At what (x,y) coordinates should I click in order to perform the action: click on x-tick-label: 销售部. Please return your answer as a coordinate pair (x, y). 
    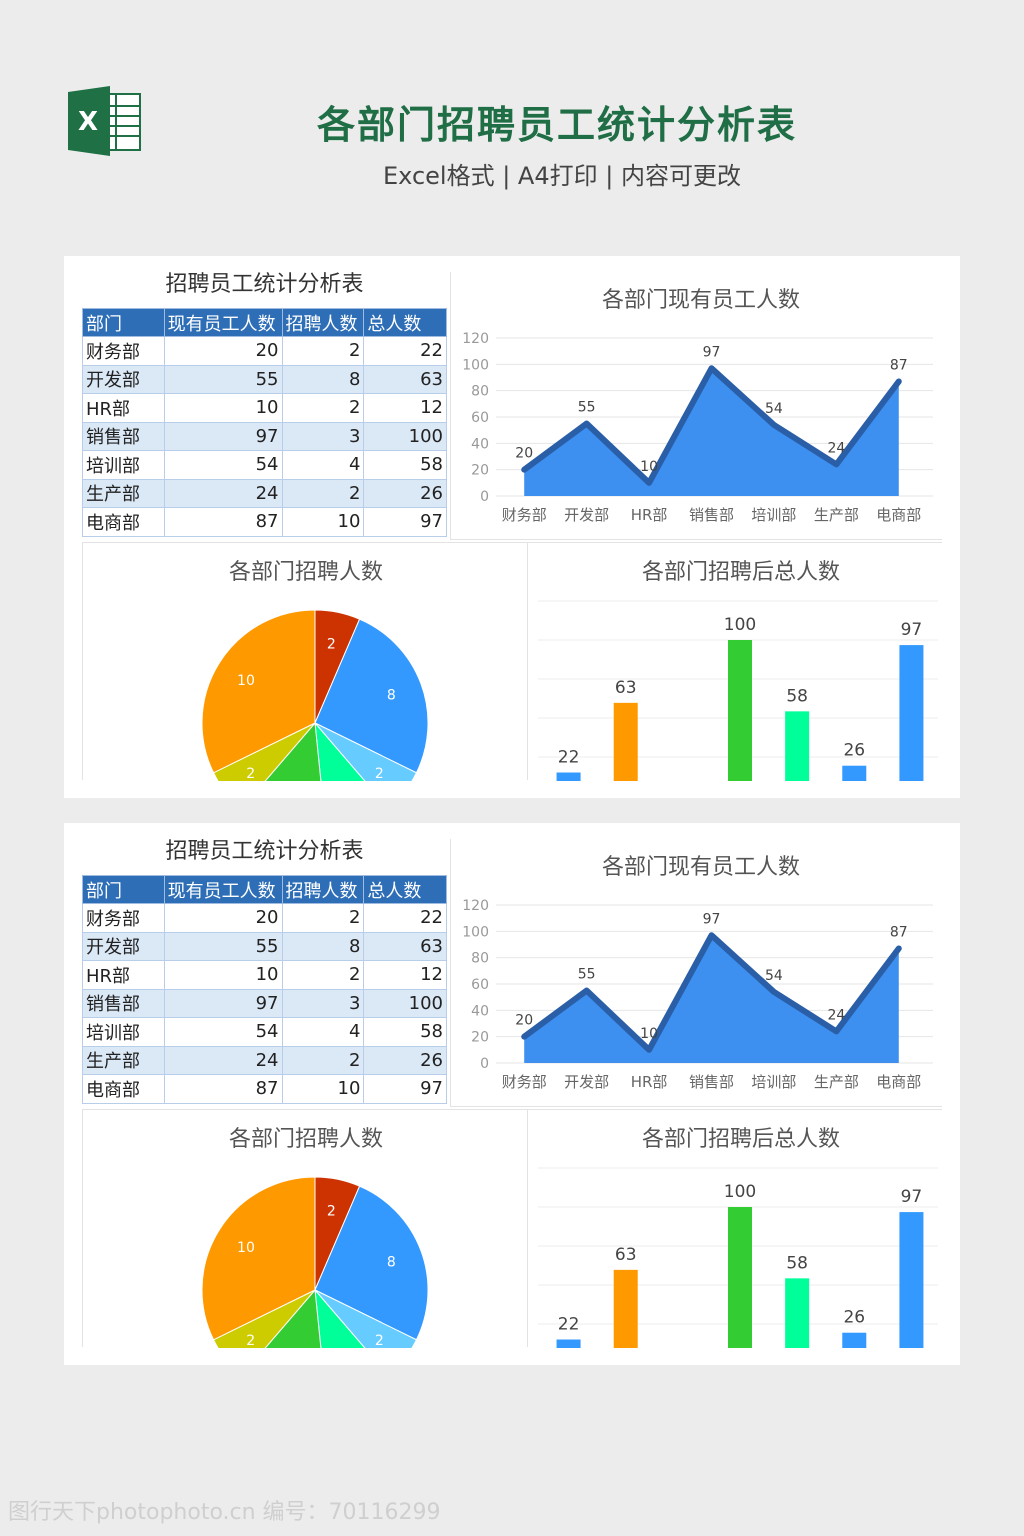
    Looking at the image, I should click on (711, 515).